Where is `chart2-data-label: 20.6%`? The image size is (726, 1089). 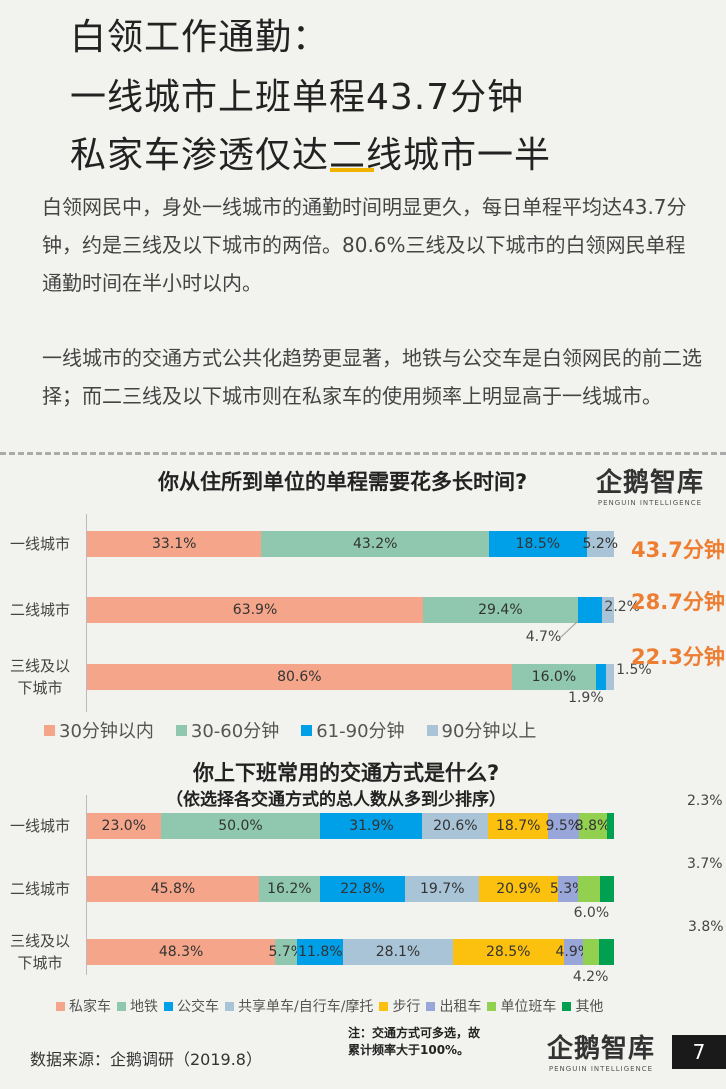
chart2-data-label: 20.6% is located at coordinates (455, 826).